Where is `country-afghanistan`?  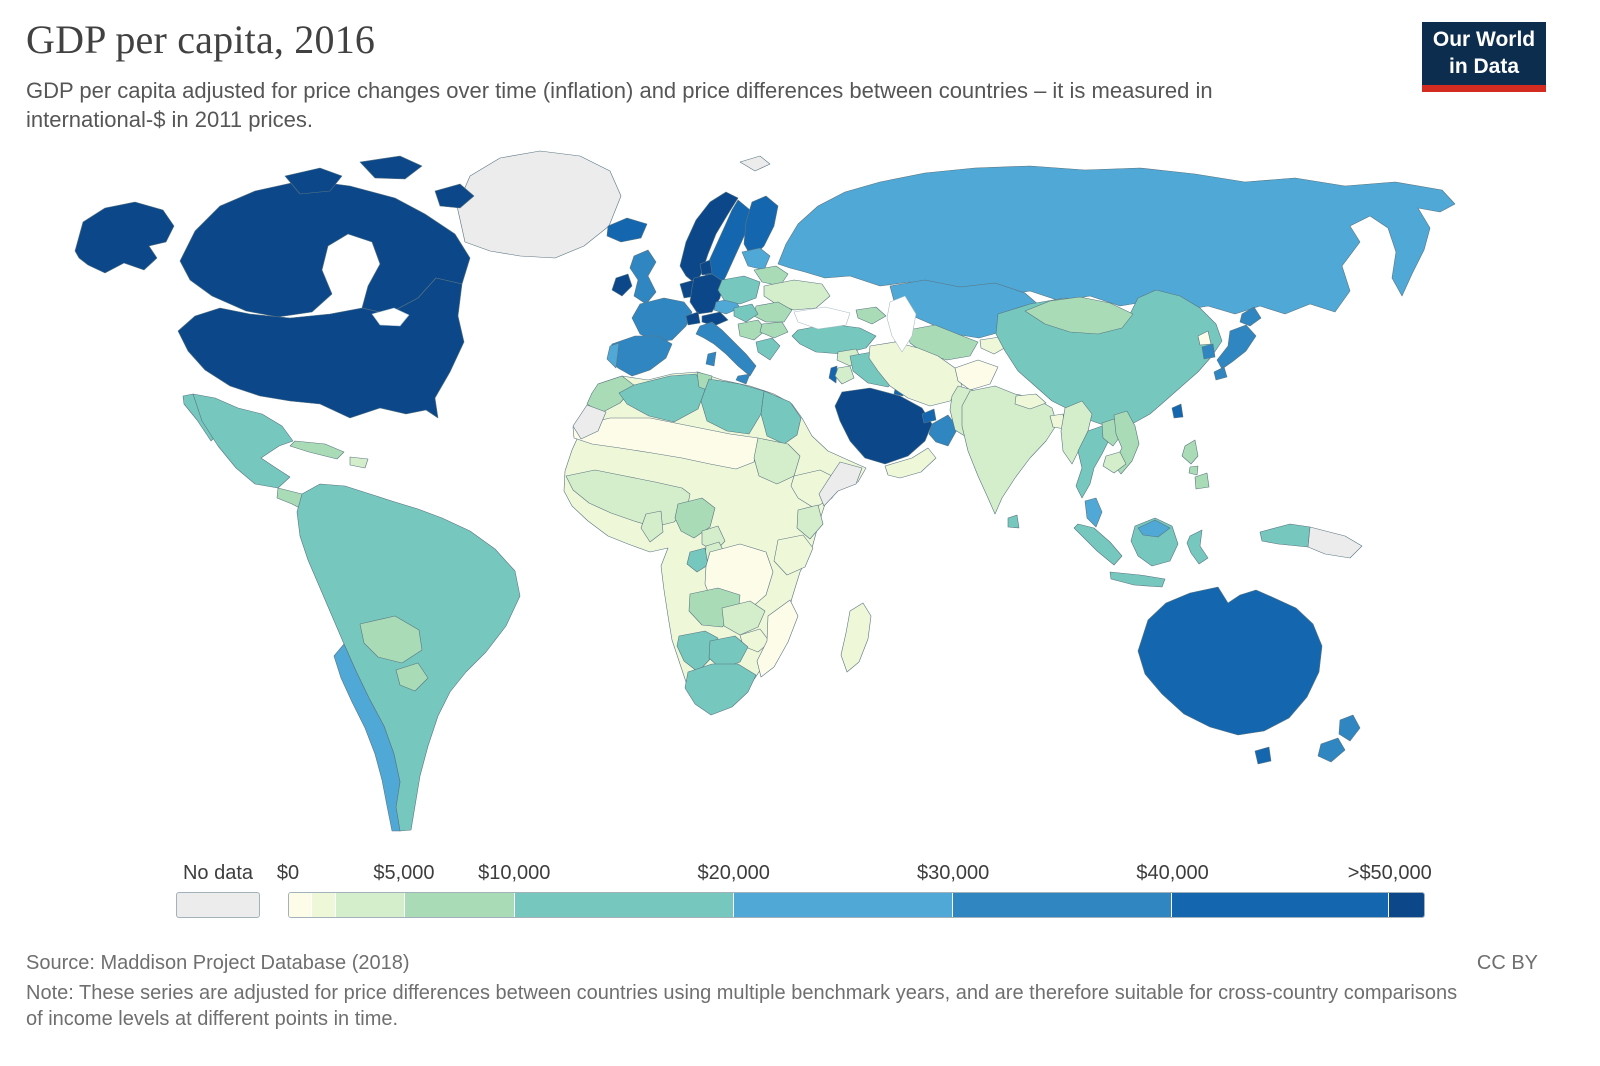 country-afghanistan is located at coordinates (976, 375).